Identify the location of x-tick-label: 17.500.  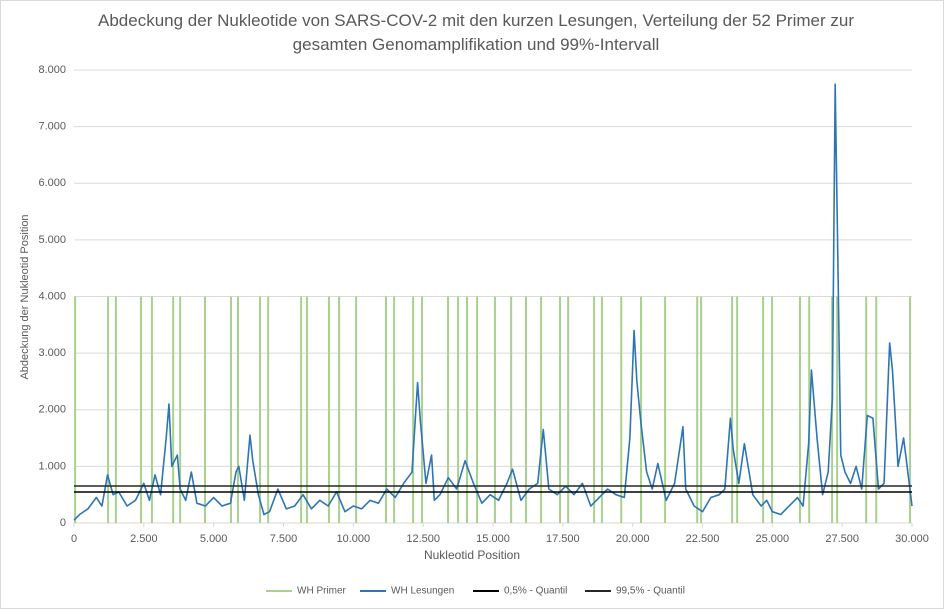
(563, 539).